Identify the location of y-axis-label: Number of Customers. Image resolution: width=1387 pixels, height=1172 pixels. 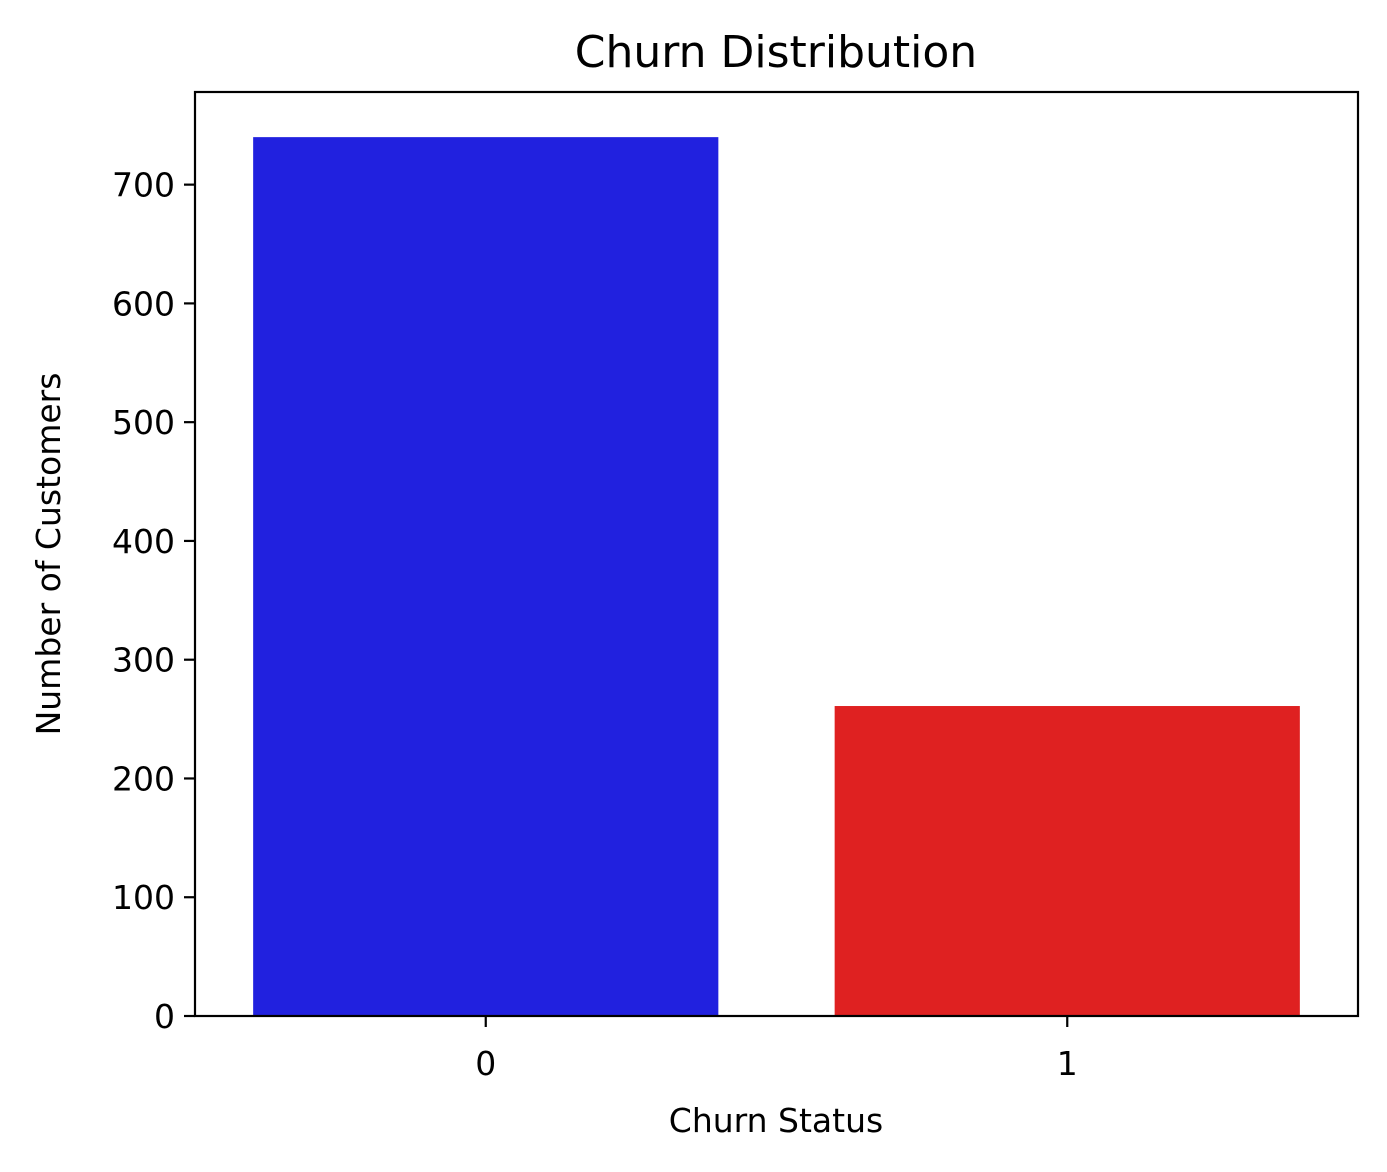
(48, 554).